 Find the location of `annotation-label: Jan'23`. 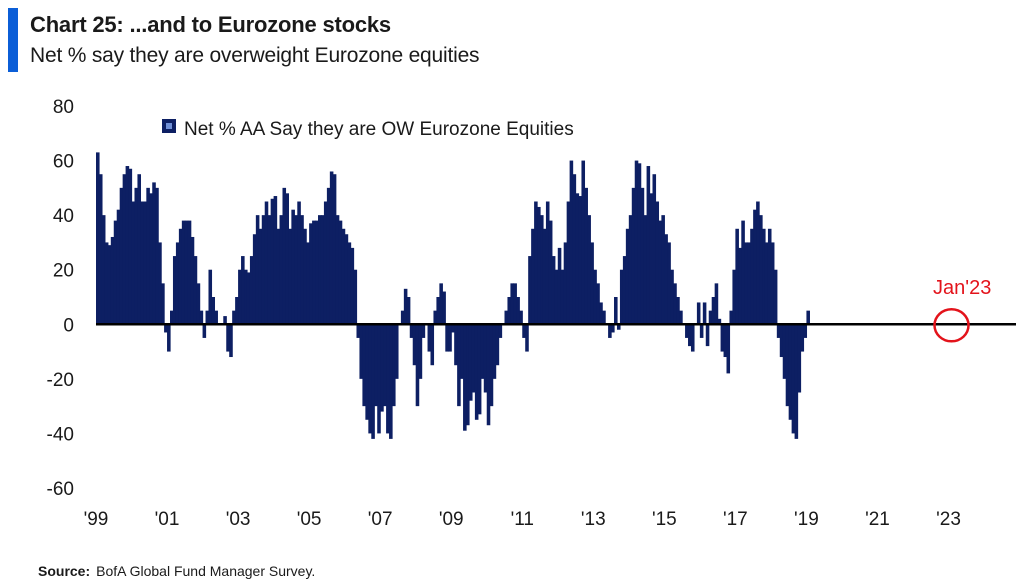

annotation-label: Jan'23 is located at coordinates (962, 288).